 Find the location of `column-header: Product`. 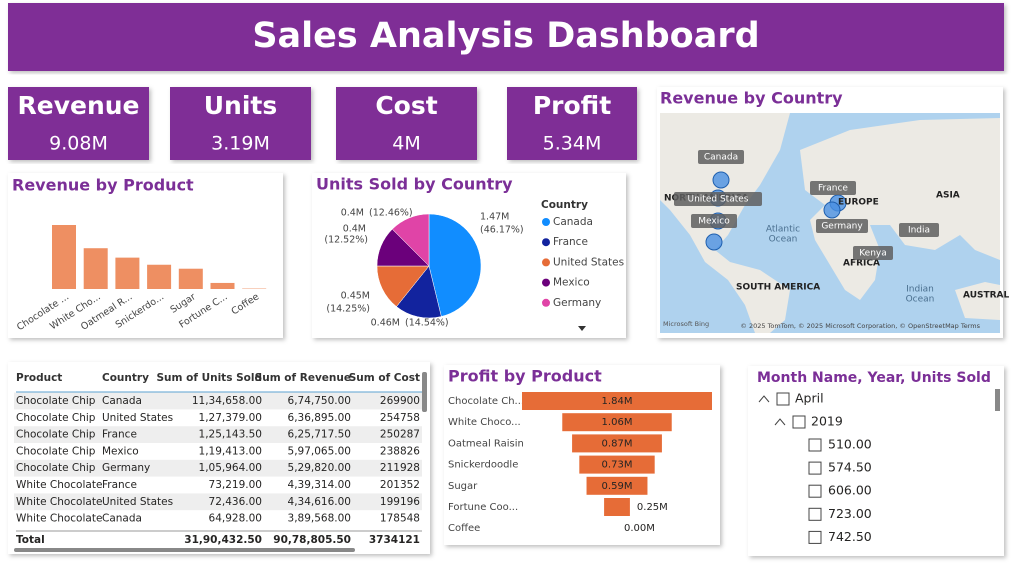

column-header: Product is located at coordinates (39, 378).